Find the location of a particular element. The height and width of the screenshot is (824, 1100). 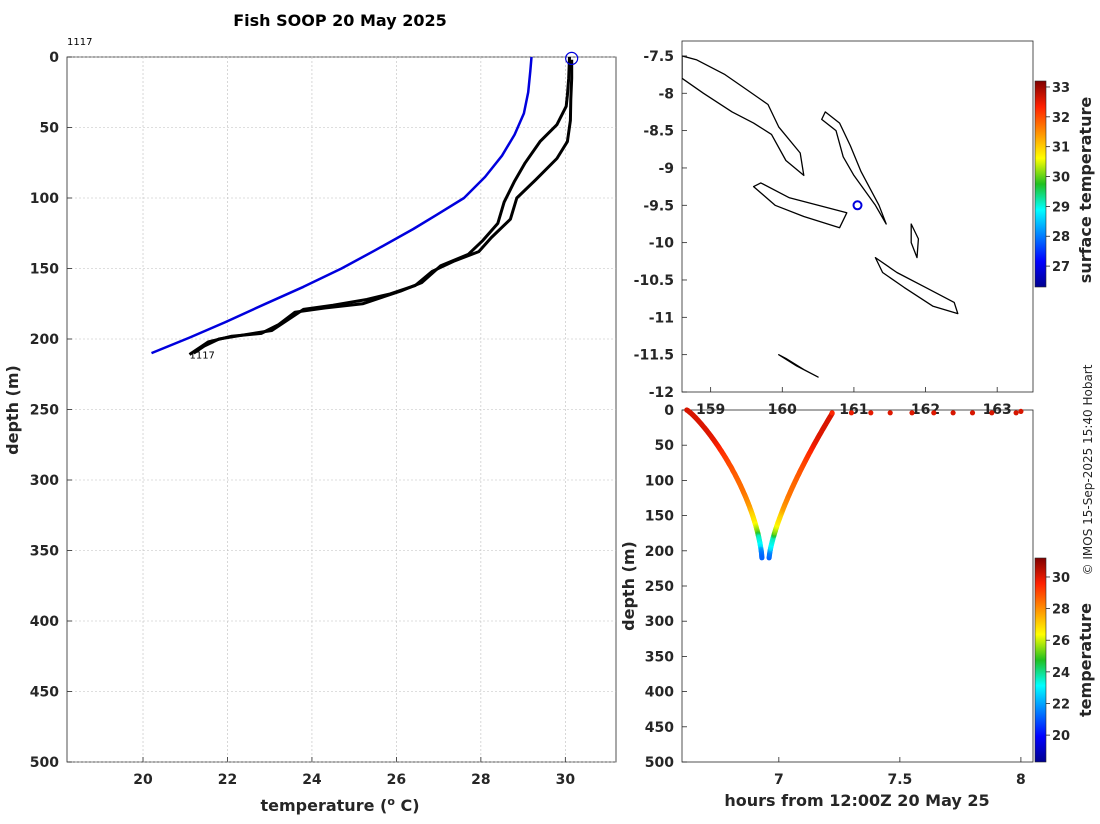

coastline-guadalcanal is located at coordinates (800, 205).